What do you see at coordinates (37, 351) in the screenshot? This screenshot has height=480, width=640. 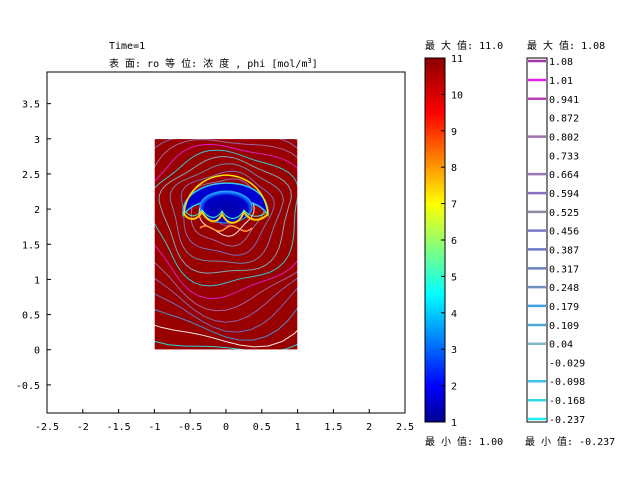 I see `y-tick-label: 0` at bounding box center [37, 351].